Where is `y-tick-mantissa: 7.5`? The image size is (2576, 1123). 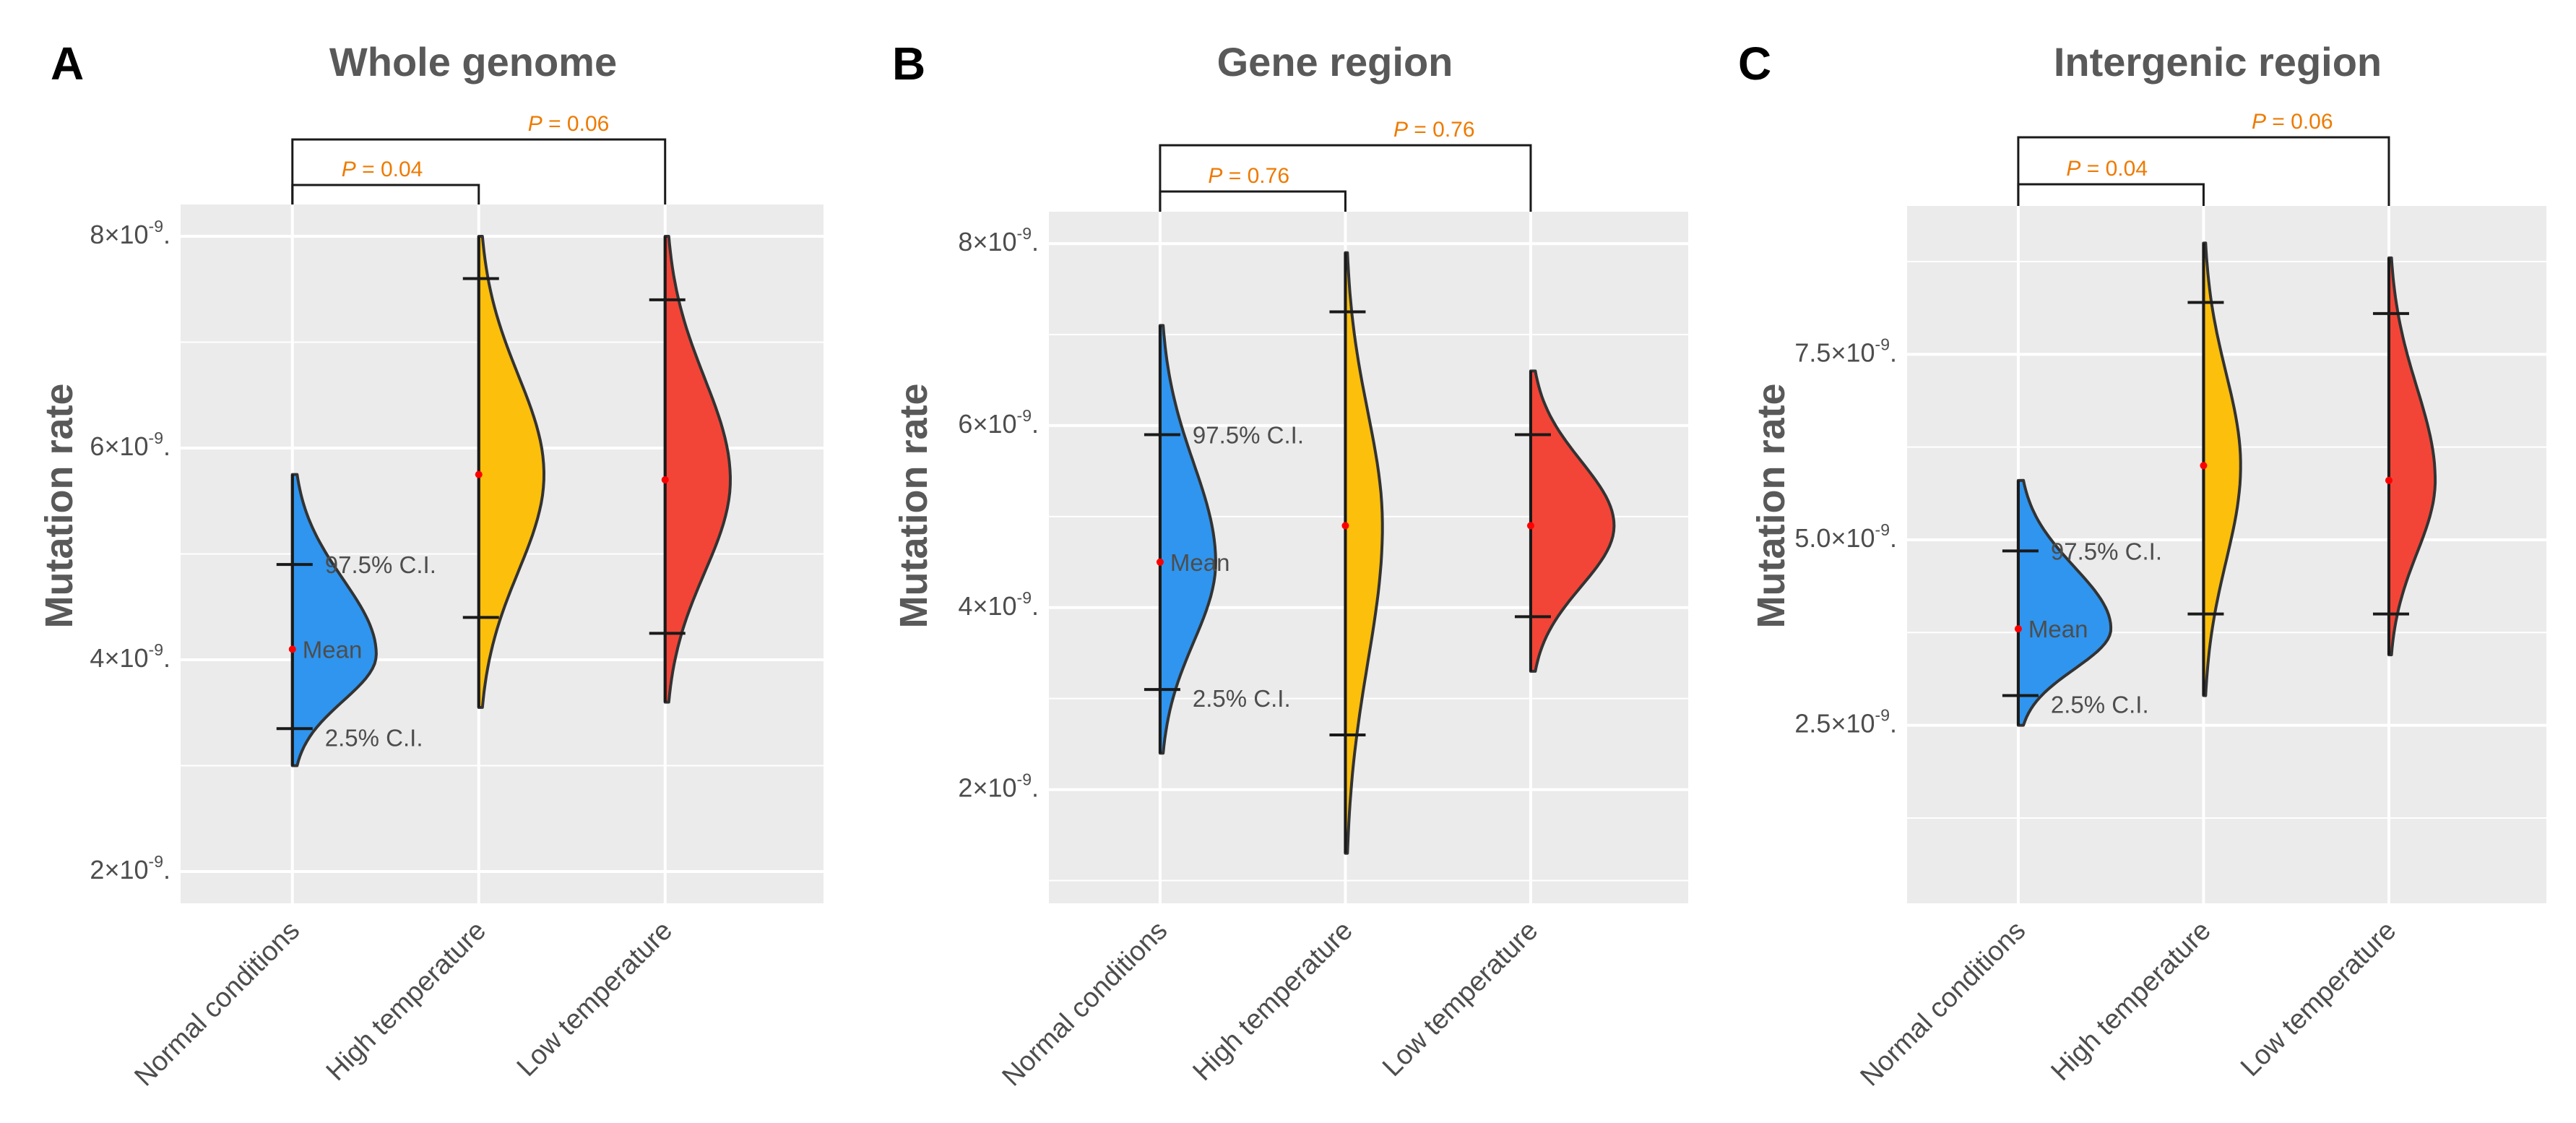
y-tick-mantissa: 7.5 is located at coordinates (1812, 352).